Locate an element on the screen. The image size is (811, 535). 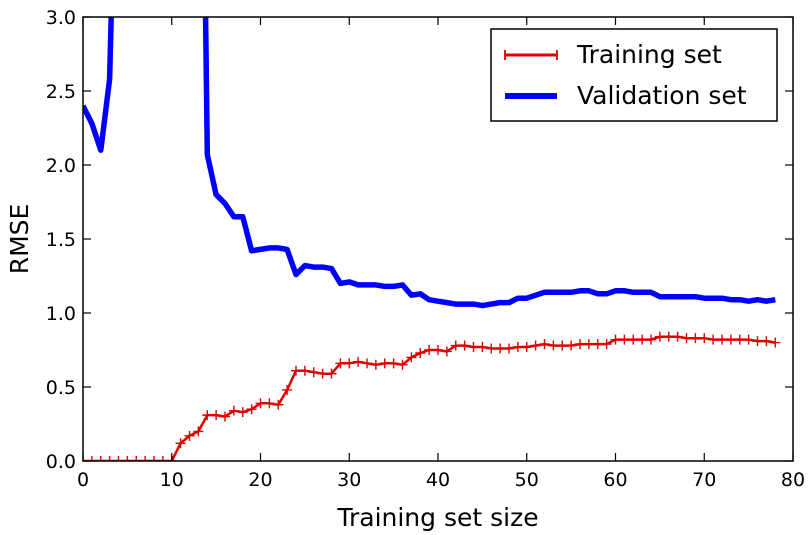
x-tick-label: 10 is located at coordinates (172, 480).